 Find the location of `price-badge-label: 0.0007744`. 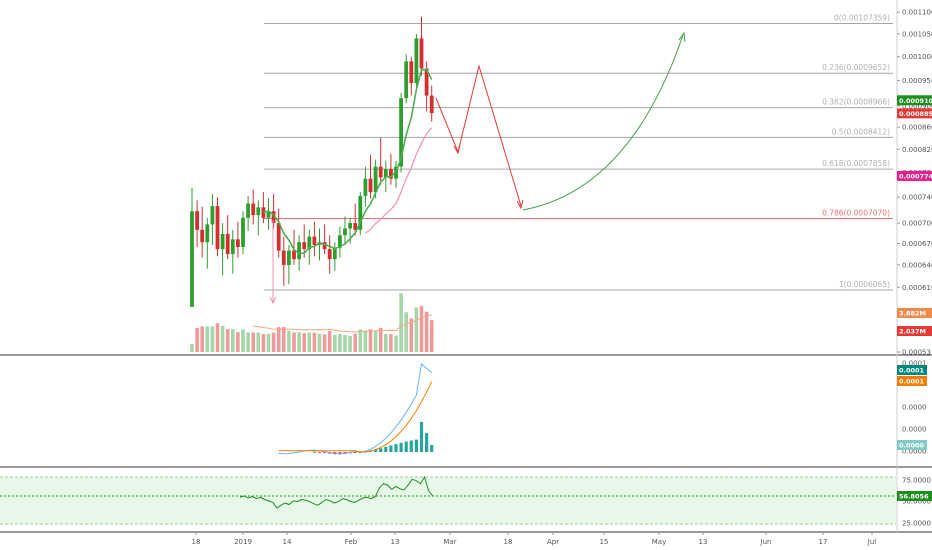

price-badge-label: 0.0007744 is located at coordinates (915, 176).